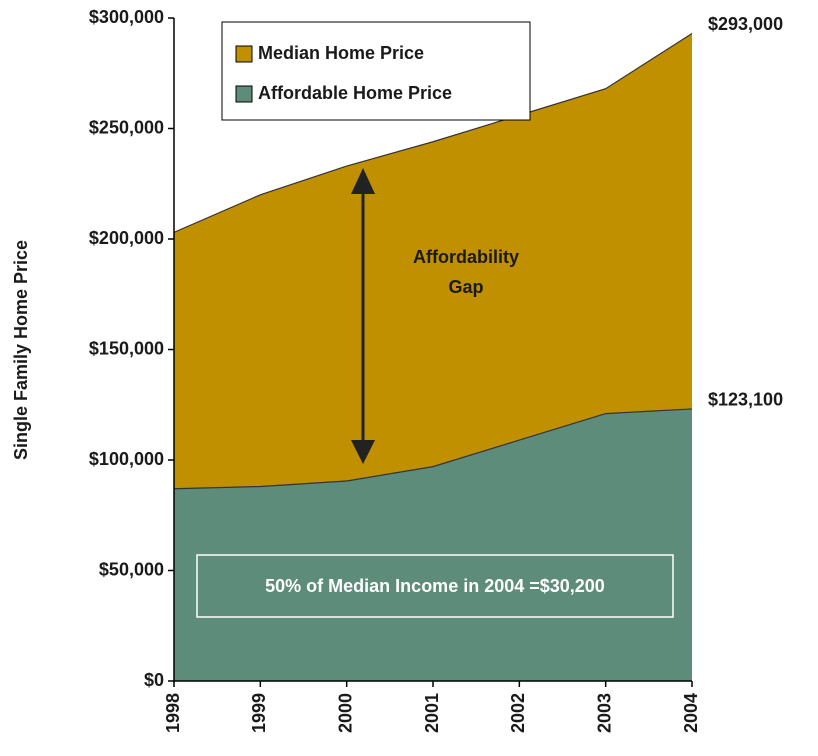 This screenshot has width=818, height=756. I want to click on y-tick-label: $250,000, so click(126, 127).